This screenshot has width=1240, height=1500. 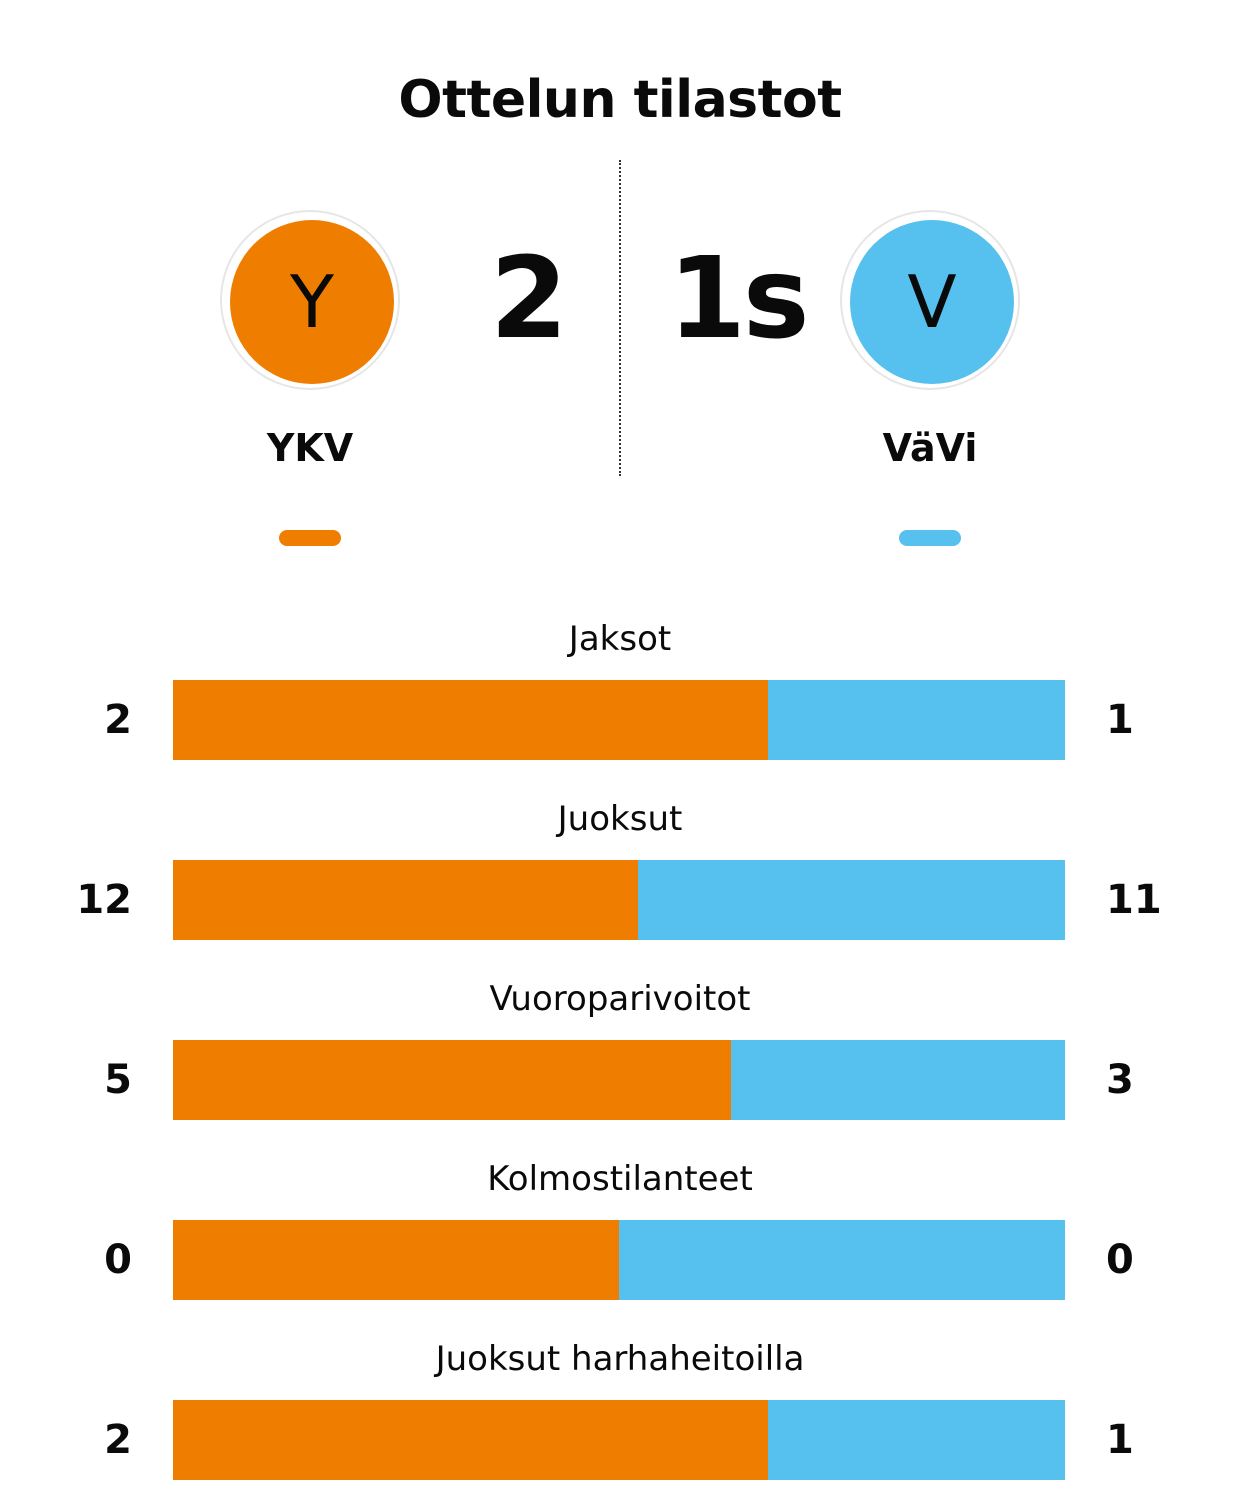 I want to click on away-team-name: VäVi, so click(x=930, y=448).